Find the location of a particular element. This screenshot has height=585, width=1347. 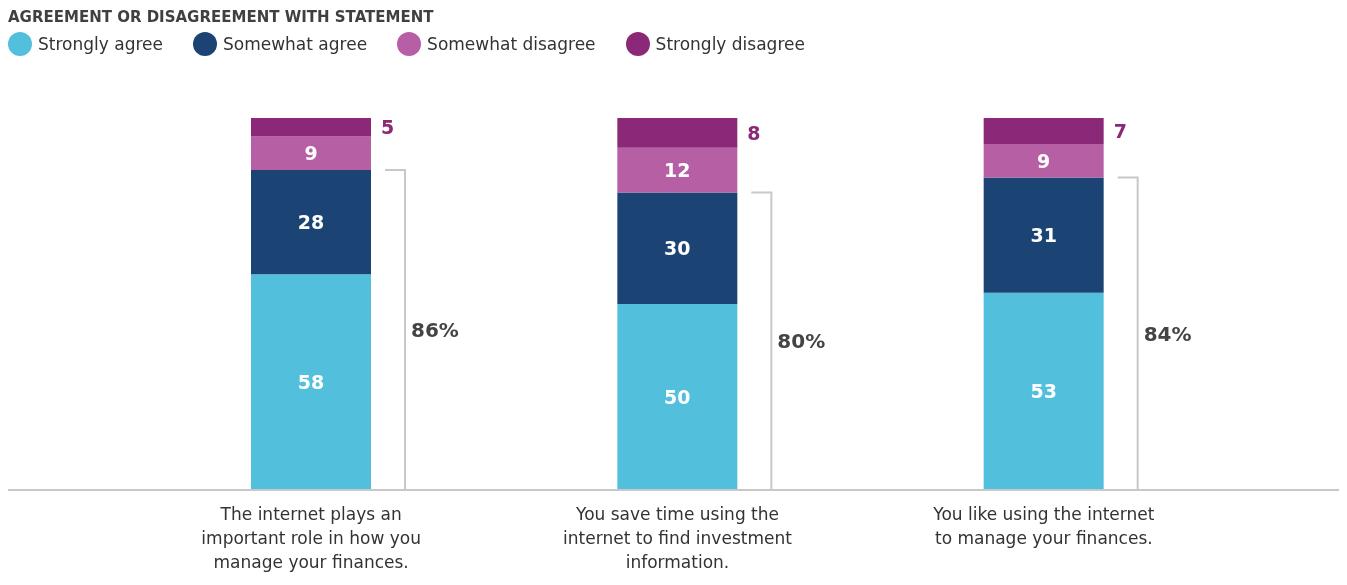

data-label: 28 is located at coordinates (311, 221).